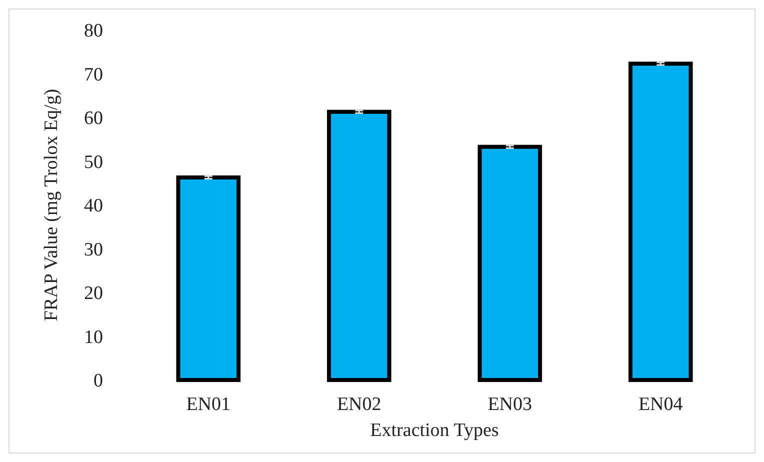  What do you see at coordinates (93, 31) in the screenshot?
I see `y-tick-label: 80` at bounding box center [93, 31].